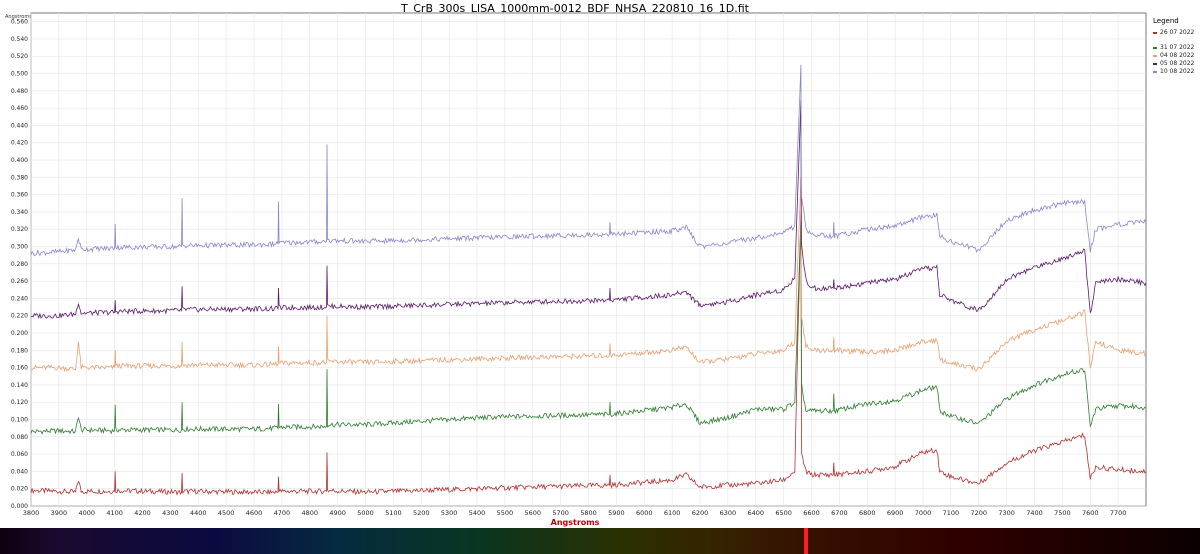 Image resolution: width=1200 pixels, height=554 pixels. I want to click on y-tick-label: 0.320, so click(19, 229).